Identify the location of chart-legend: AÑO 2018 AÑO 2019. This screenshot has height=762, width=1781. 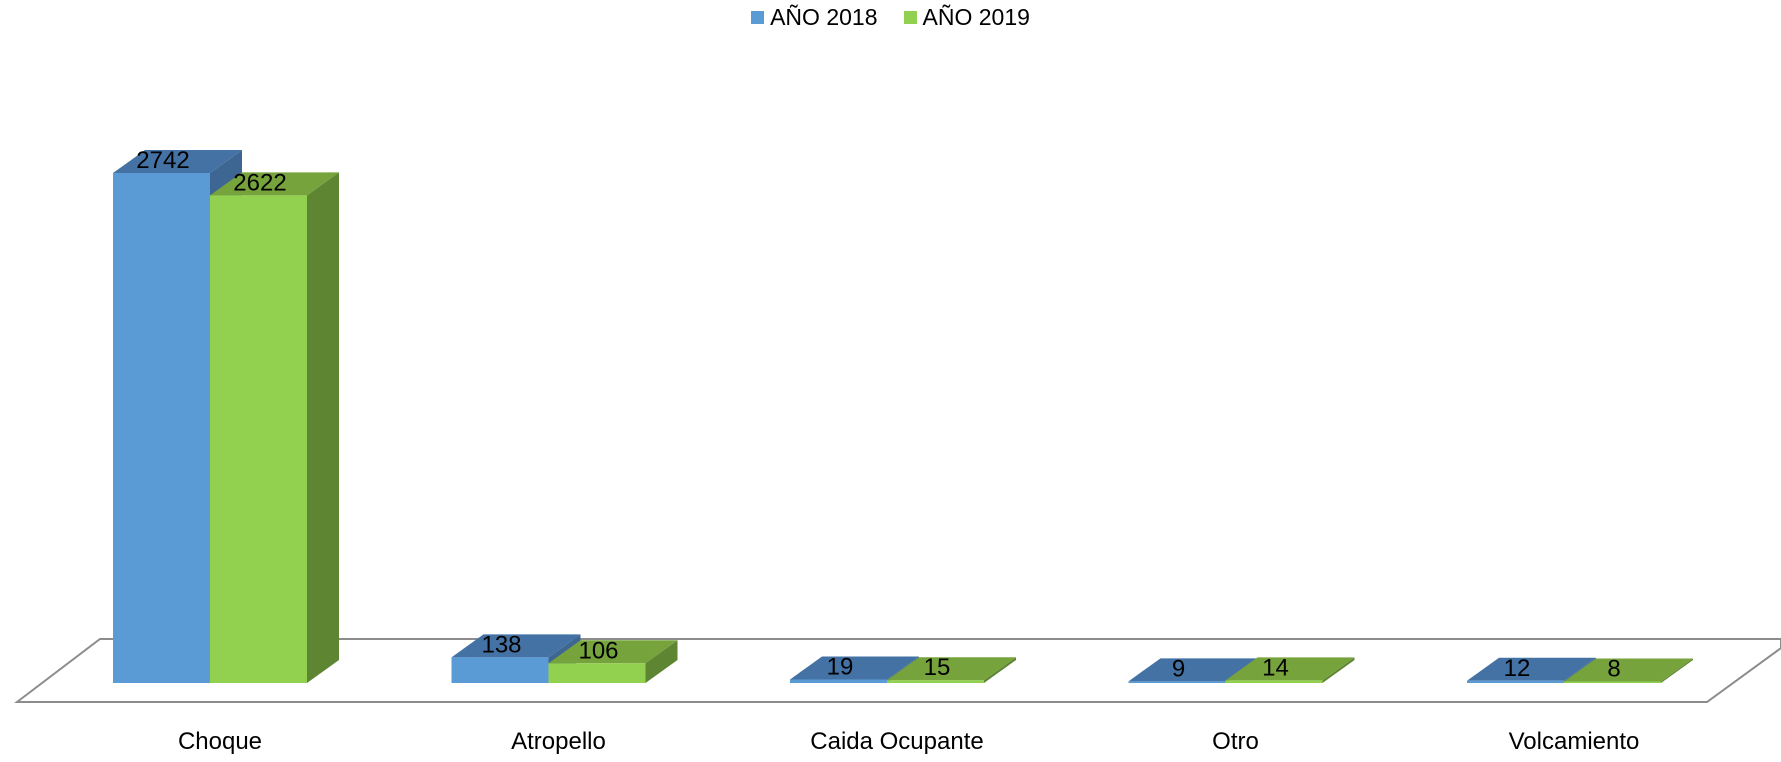
(890, 17).